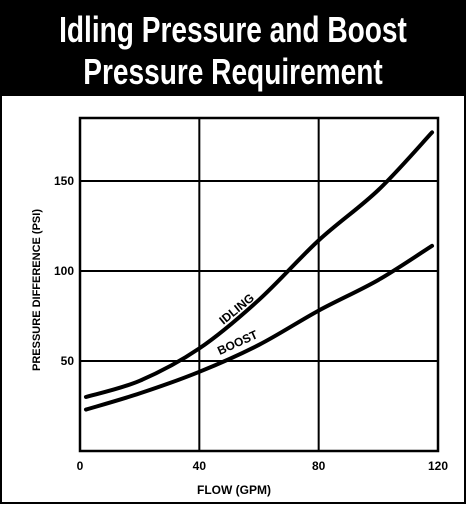  Describe the element at coordinates (200, 466) in the screenshot. I see `x-tick-label: 40` at that location.